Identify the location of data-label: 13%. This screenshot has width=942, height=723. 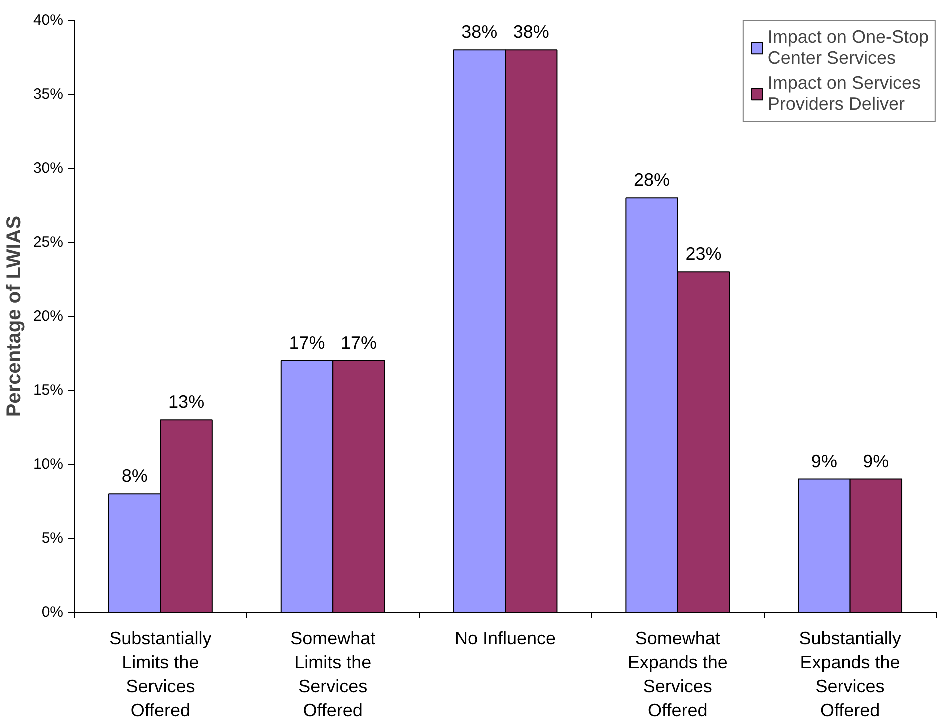
(186, 402).